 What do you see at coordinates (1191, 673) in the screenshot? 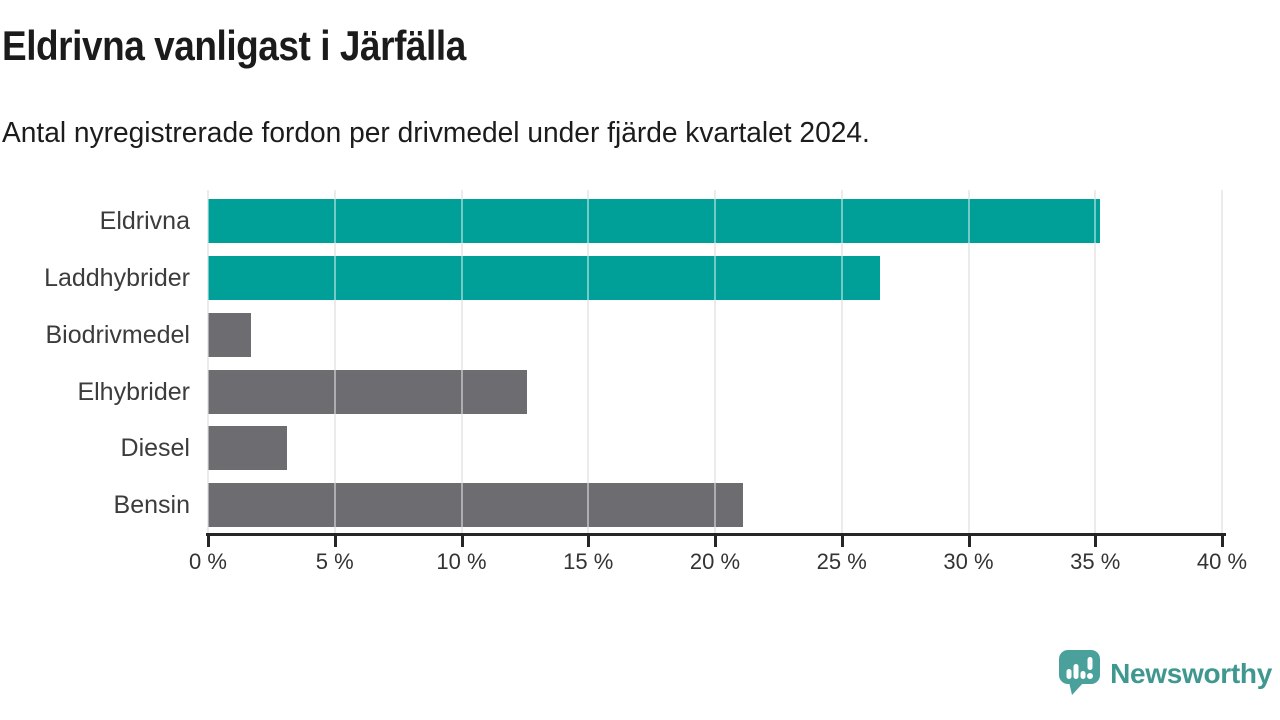
I see `newsworthy-wordmark: Newsworthy` at bounding box center [1191, 673].